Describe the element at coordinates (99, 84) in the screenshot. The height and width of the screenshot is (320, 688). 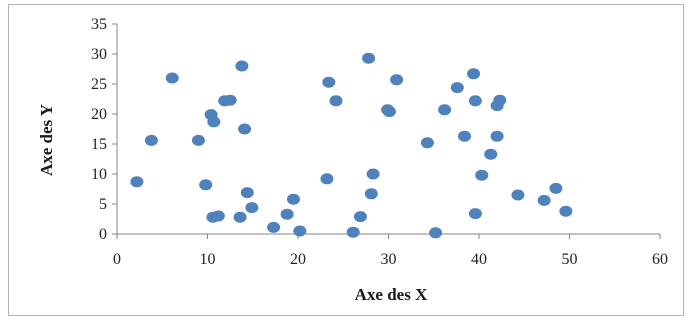
I see `y-tick-label: 25` at that location.